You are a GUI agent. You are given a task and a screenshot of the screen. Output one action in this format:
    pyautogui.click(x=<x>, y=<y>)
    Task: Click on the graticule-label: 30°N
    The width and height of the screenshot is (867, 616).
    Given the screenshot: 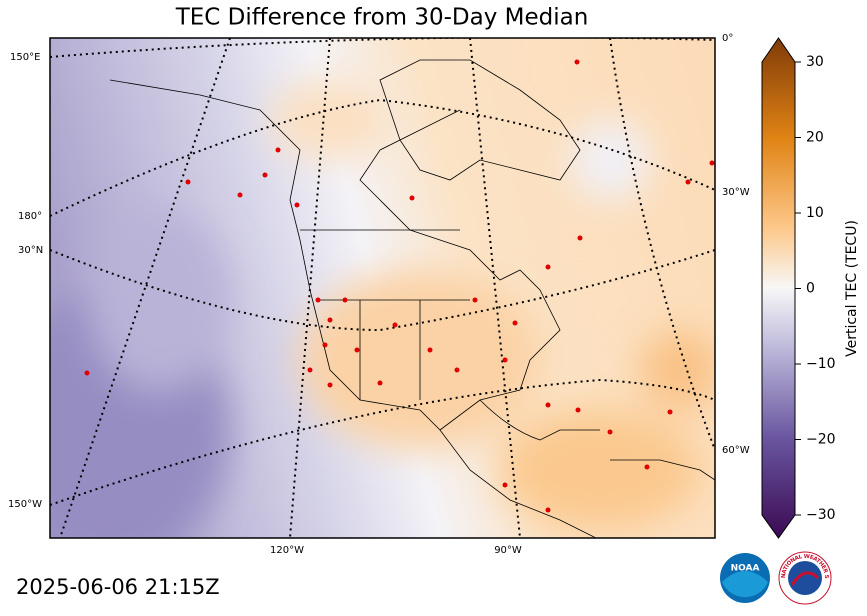 What is the action you would take?
    pyautogui.click(x=30, y=250)
    